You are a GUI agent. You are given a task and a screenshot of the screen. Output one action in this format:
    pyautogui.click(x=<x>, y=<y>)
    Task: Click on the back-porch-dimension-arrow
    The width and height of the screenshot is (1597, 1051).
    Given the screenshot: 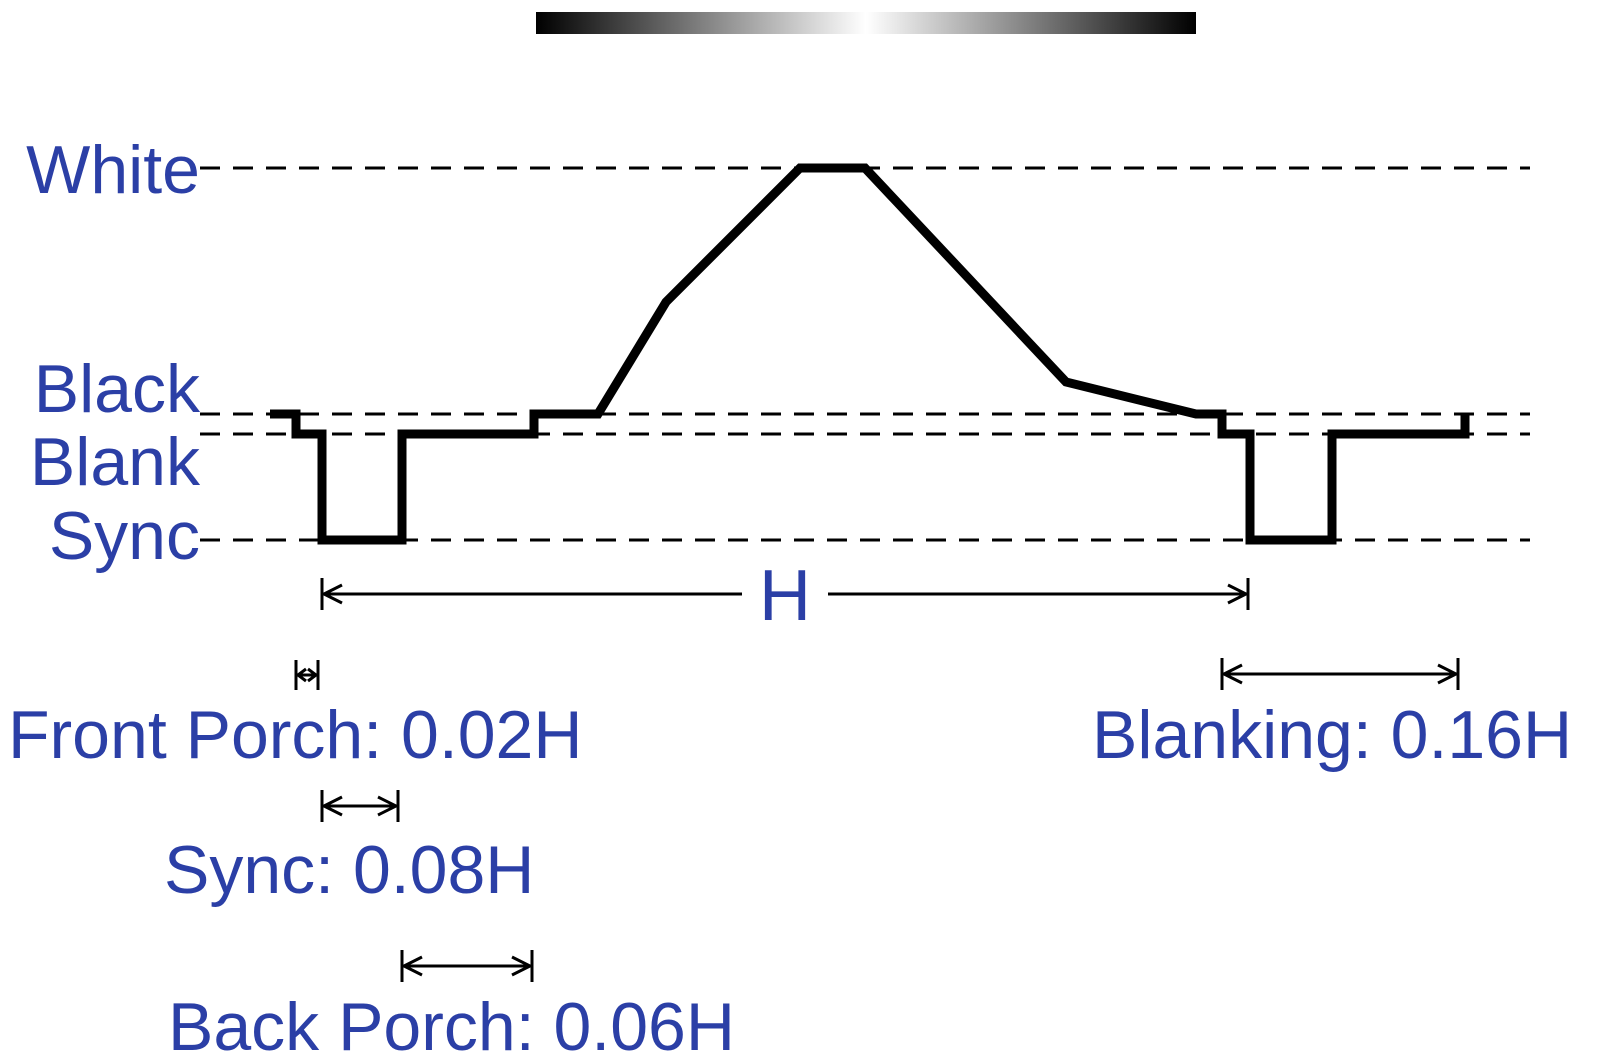 What is the action you would take?
    pyautogui.click(x=467, y=966)
    